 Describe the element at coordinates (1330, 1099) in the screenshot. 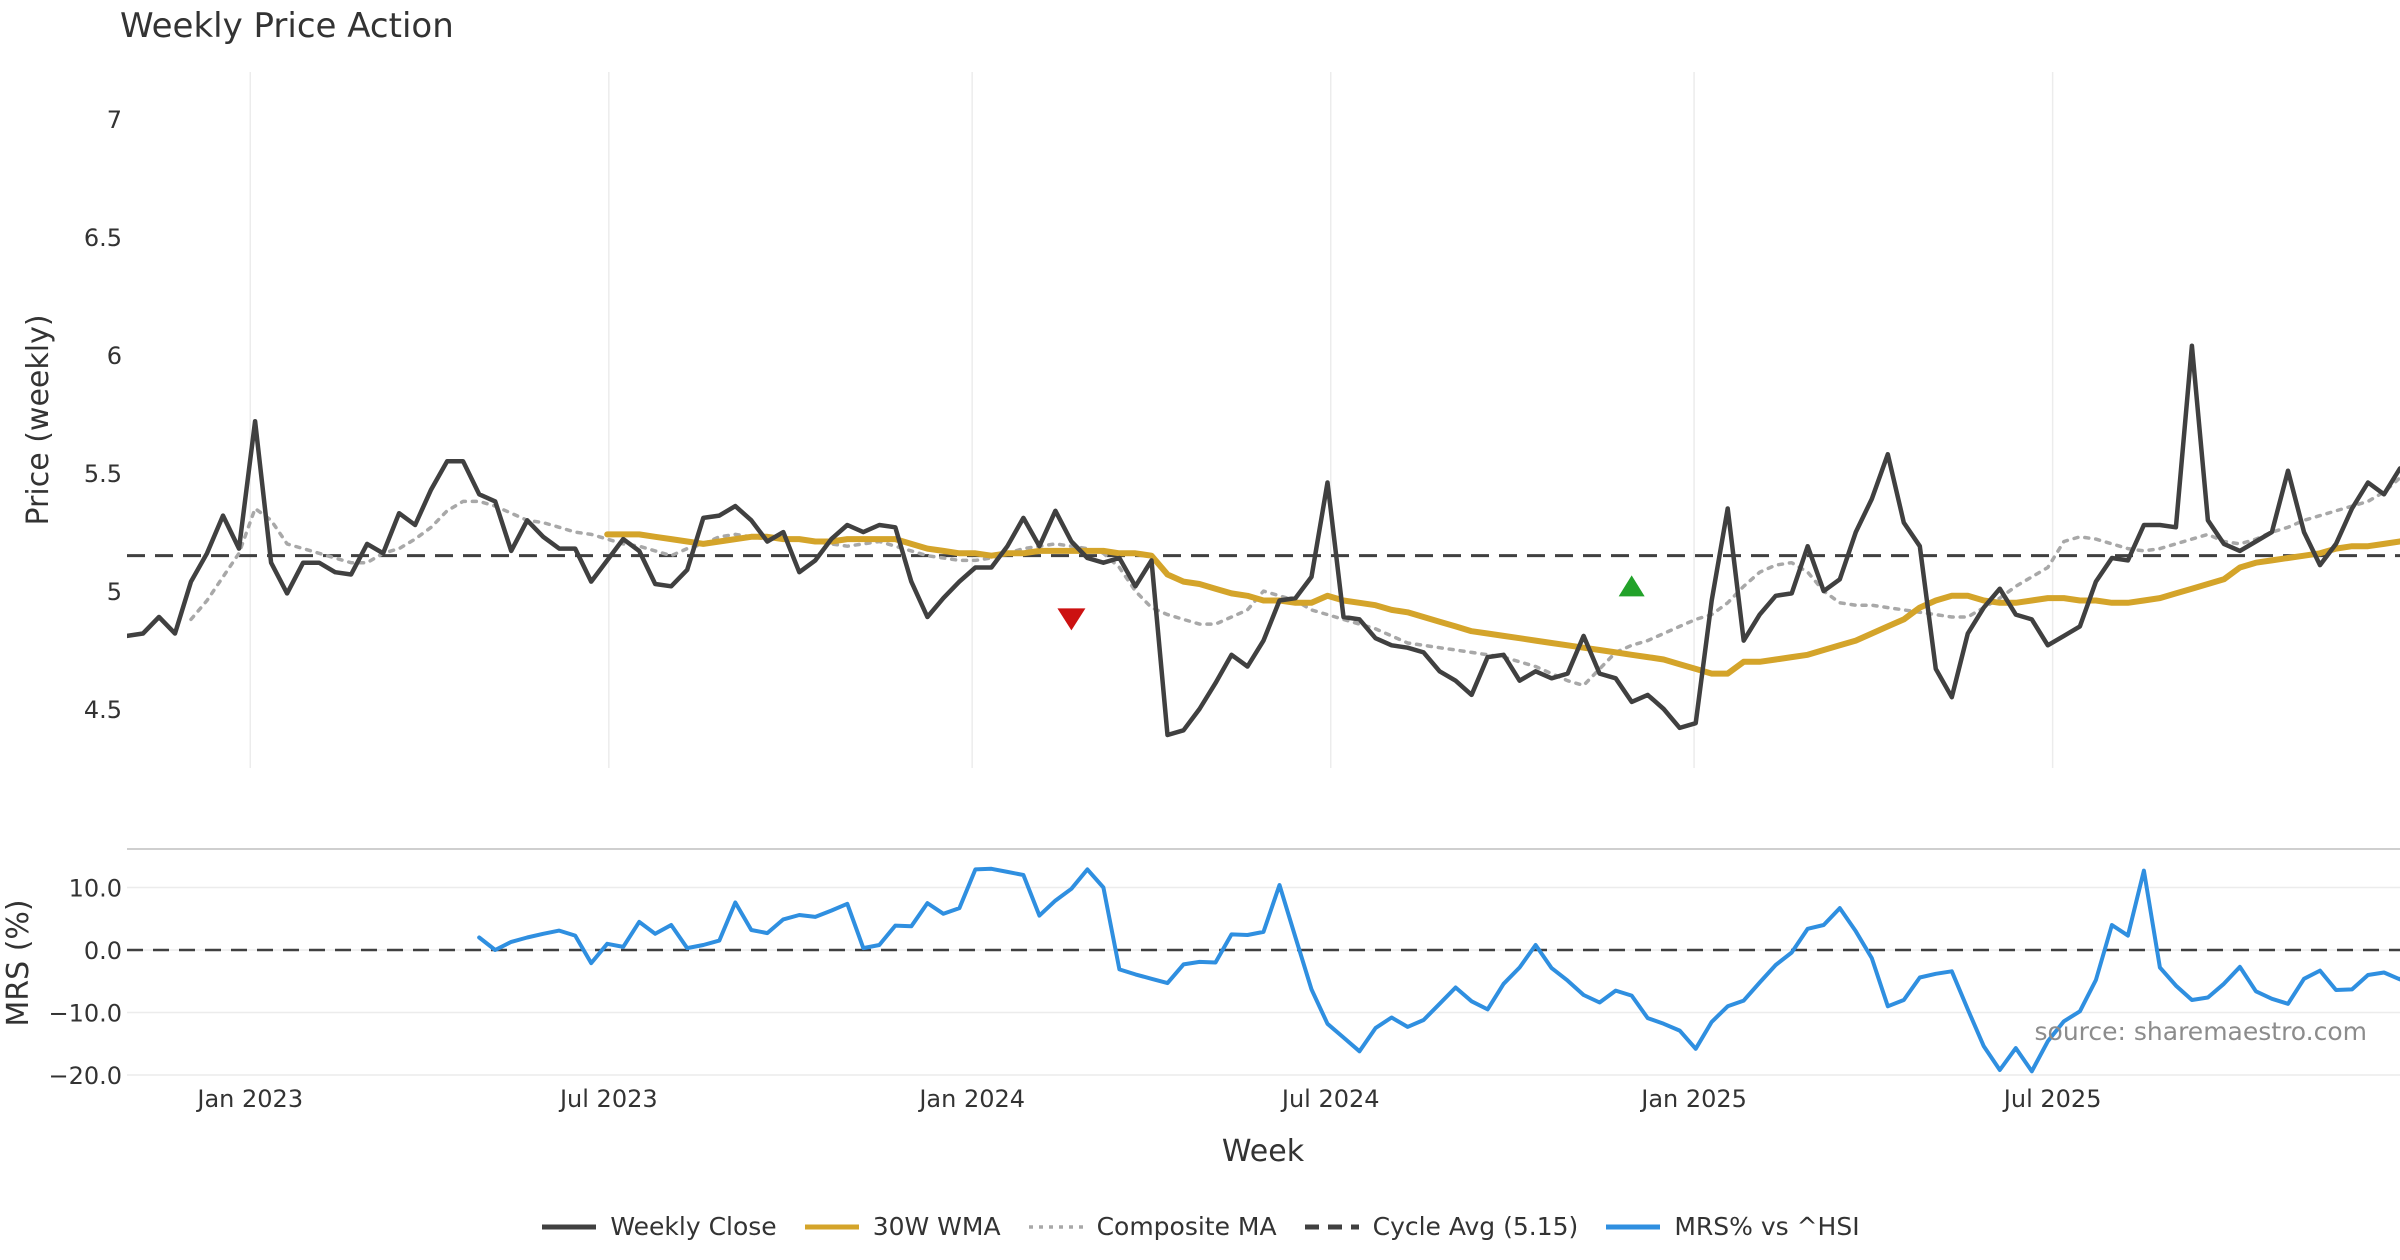

I see `x-tick-label: Jul 2024` at that location.